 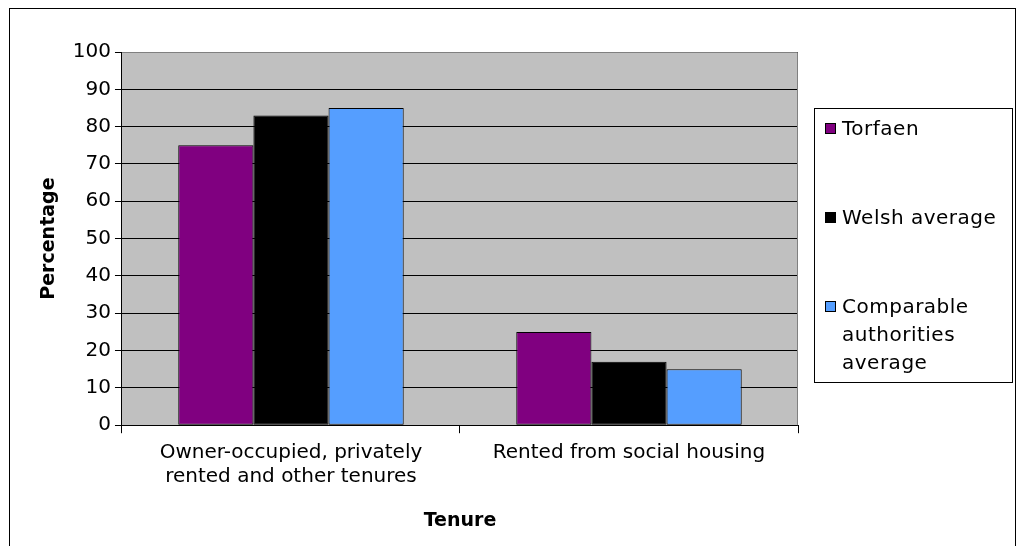 What do you see at coordinates (98, 124) in the screenshot?
I see `y-tick-label: 80` at bounding box center [98, 124].